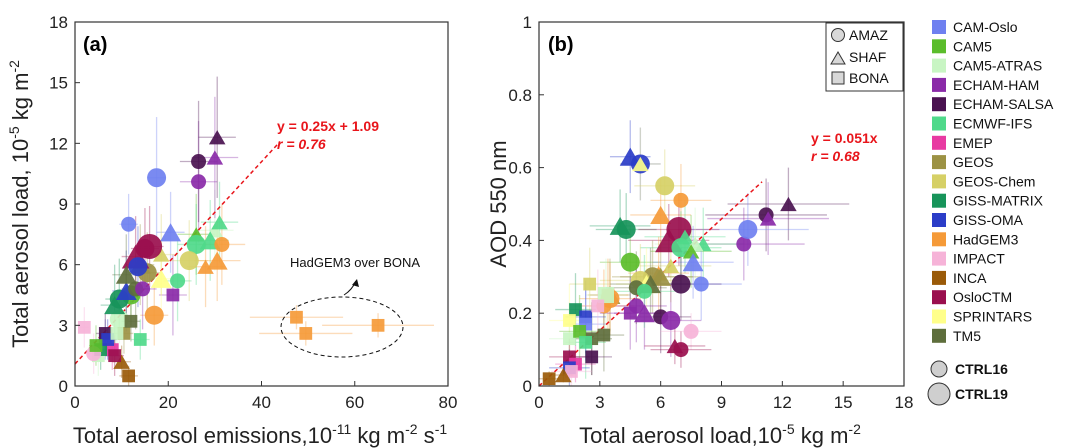 The width and height of the screenshot is (1072, 448). I want to click on data-point-osloctm-amaz, so click(145, 248).